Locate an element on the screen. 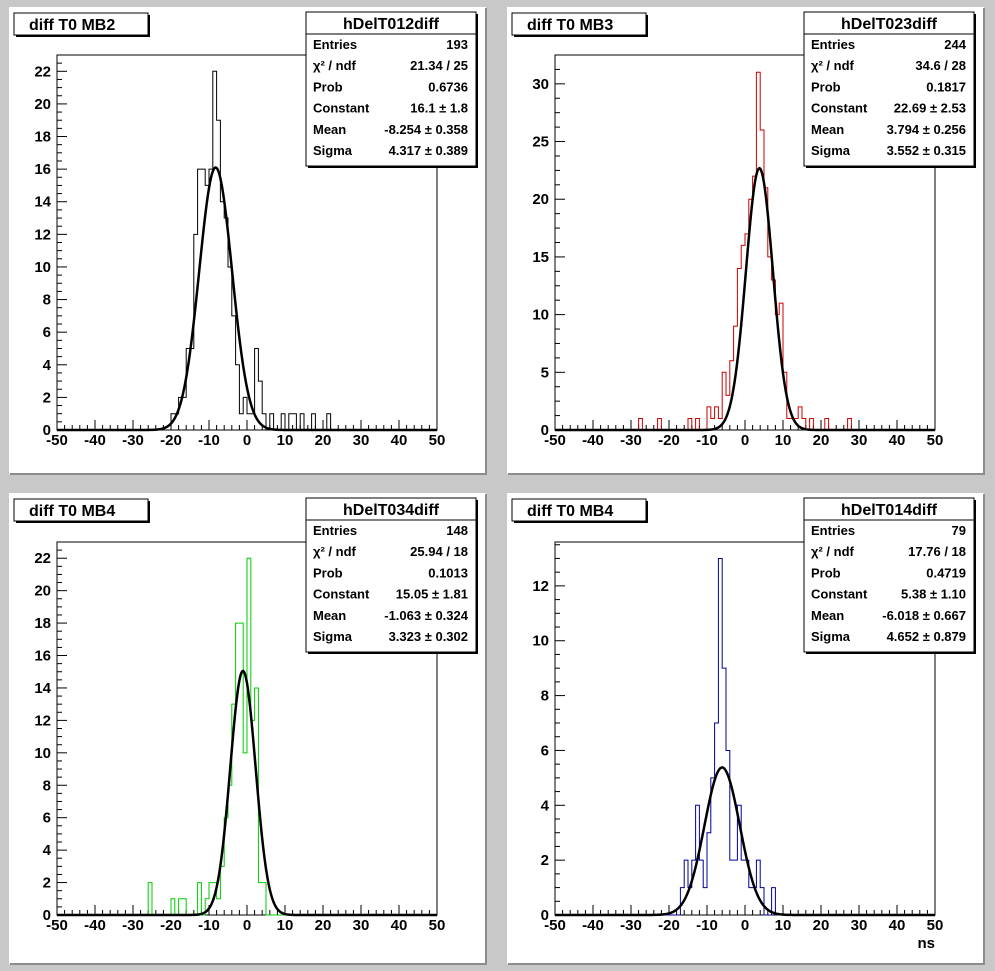  stats-value: 25.94 / 18 is located at coordinates (439, 551).